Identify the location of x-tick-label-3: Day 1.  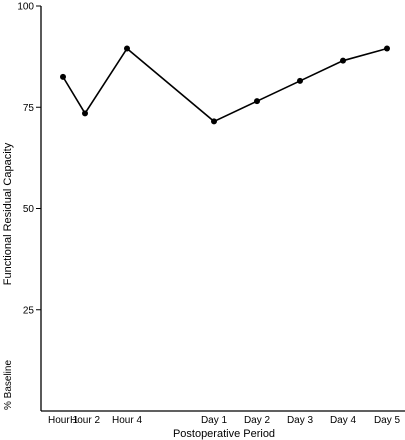
(214, 420).